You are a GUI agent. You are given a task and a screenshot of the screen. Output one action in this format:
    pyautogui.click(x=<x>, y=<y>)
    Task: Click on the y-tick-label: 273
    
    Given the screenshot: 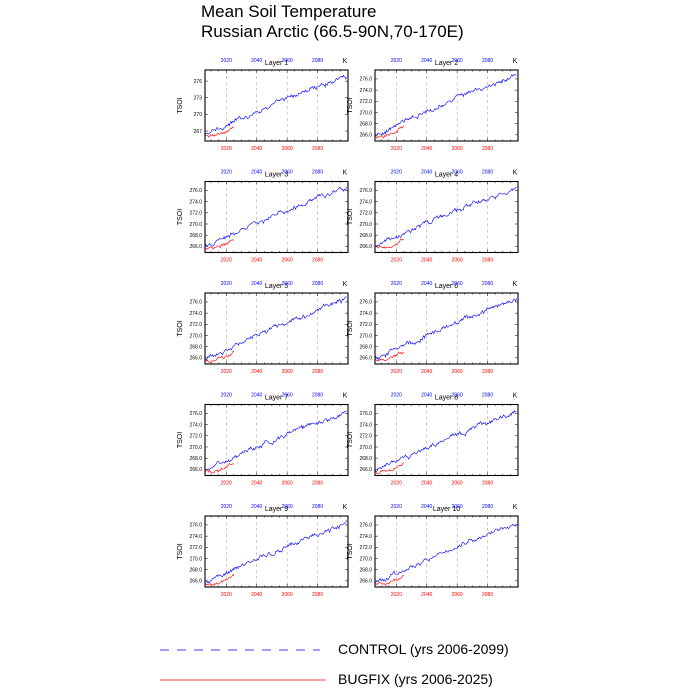 What is the action you would take?
    pyautogui.click(x=198, y=99)
    